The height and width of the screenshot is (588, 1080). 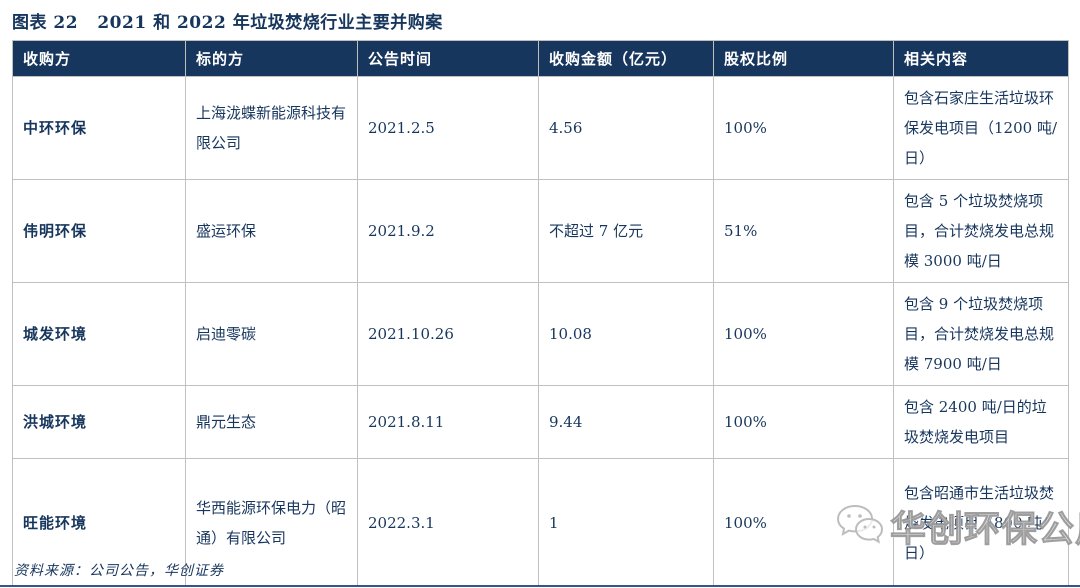 What do you see at coordinates (271, 522) in the screenshot?
I see `cell-target: 华西能源环保电力（昭通）有限公司` at bounding box center [271, 522].